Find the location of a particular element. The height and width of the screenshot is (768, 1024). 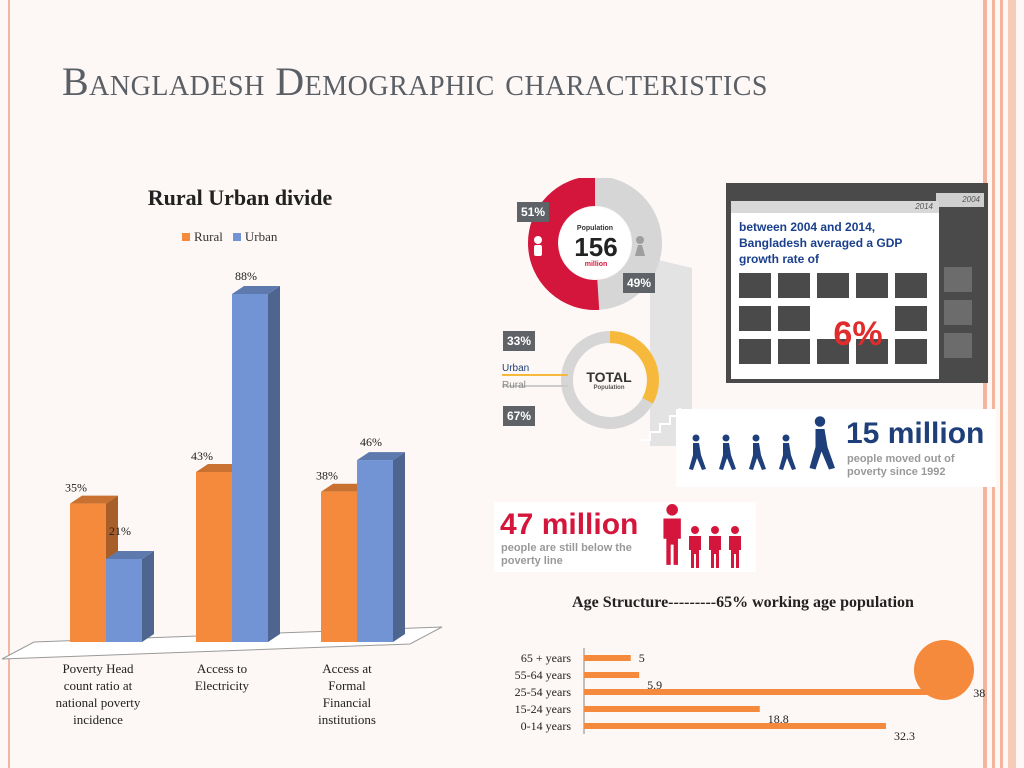

population-donut-center is located at coordinates (595, 243).